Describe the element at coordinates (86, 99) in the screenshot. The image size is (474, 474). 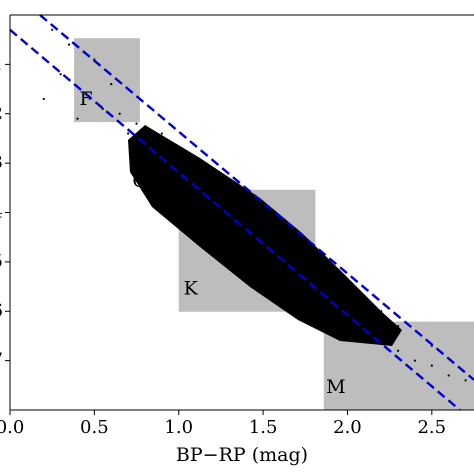
I see `region-label: F` at that location.